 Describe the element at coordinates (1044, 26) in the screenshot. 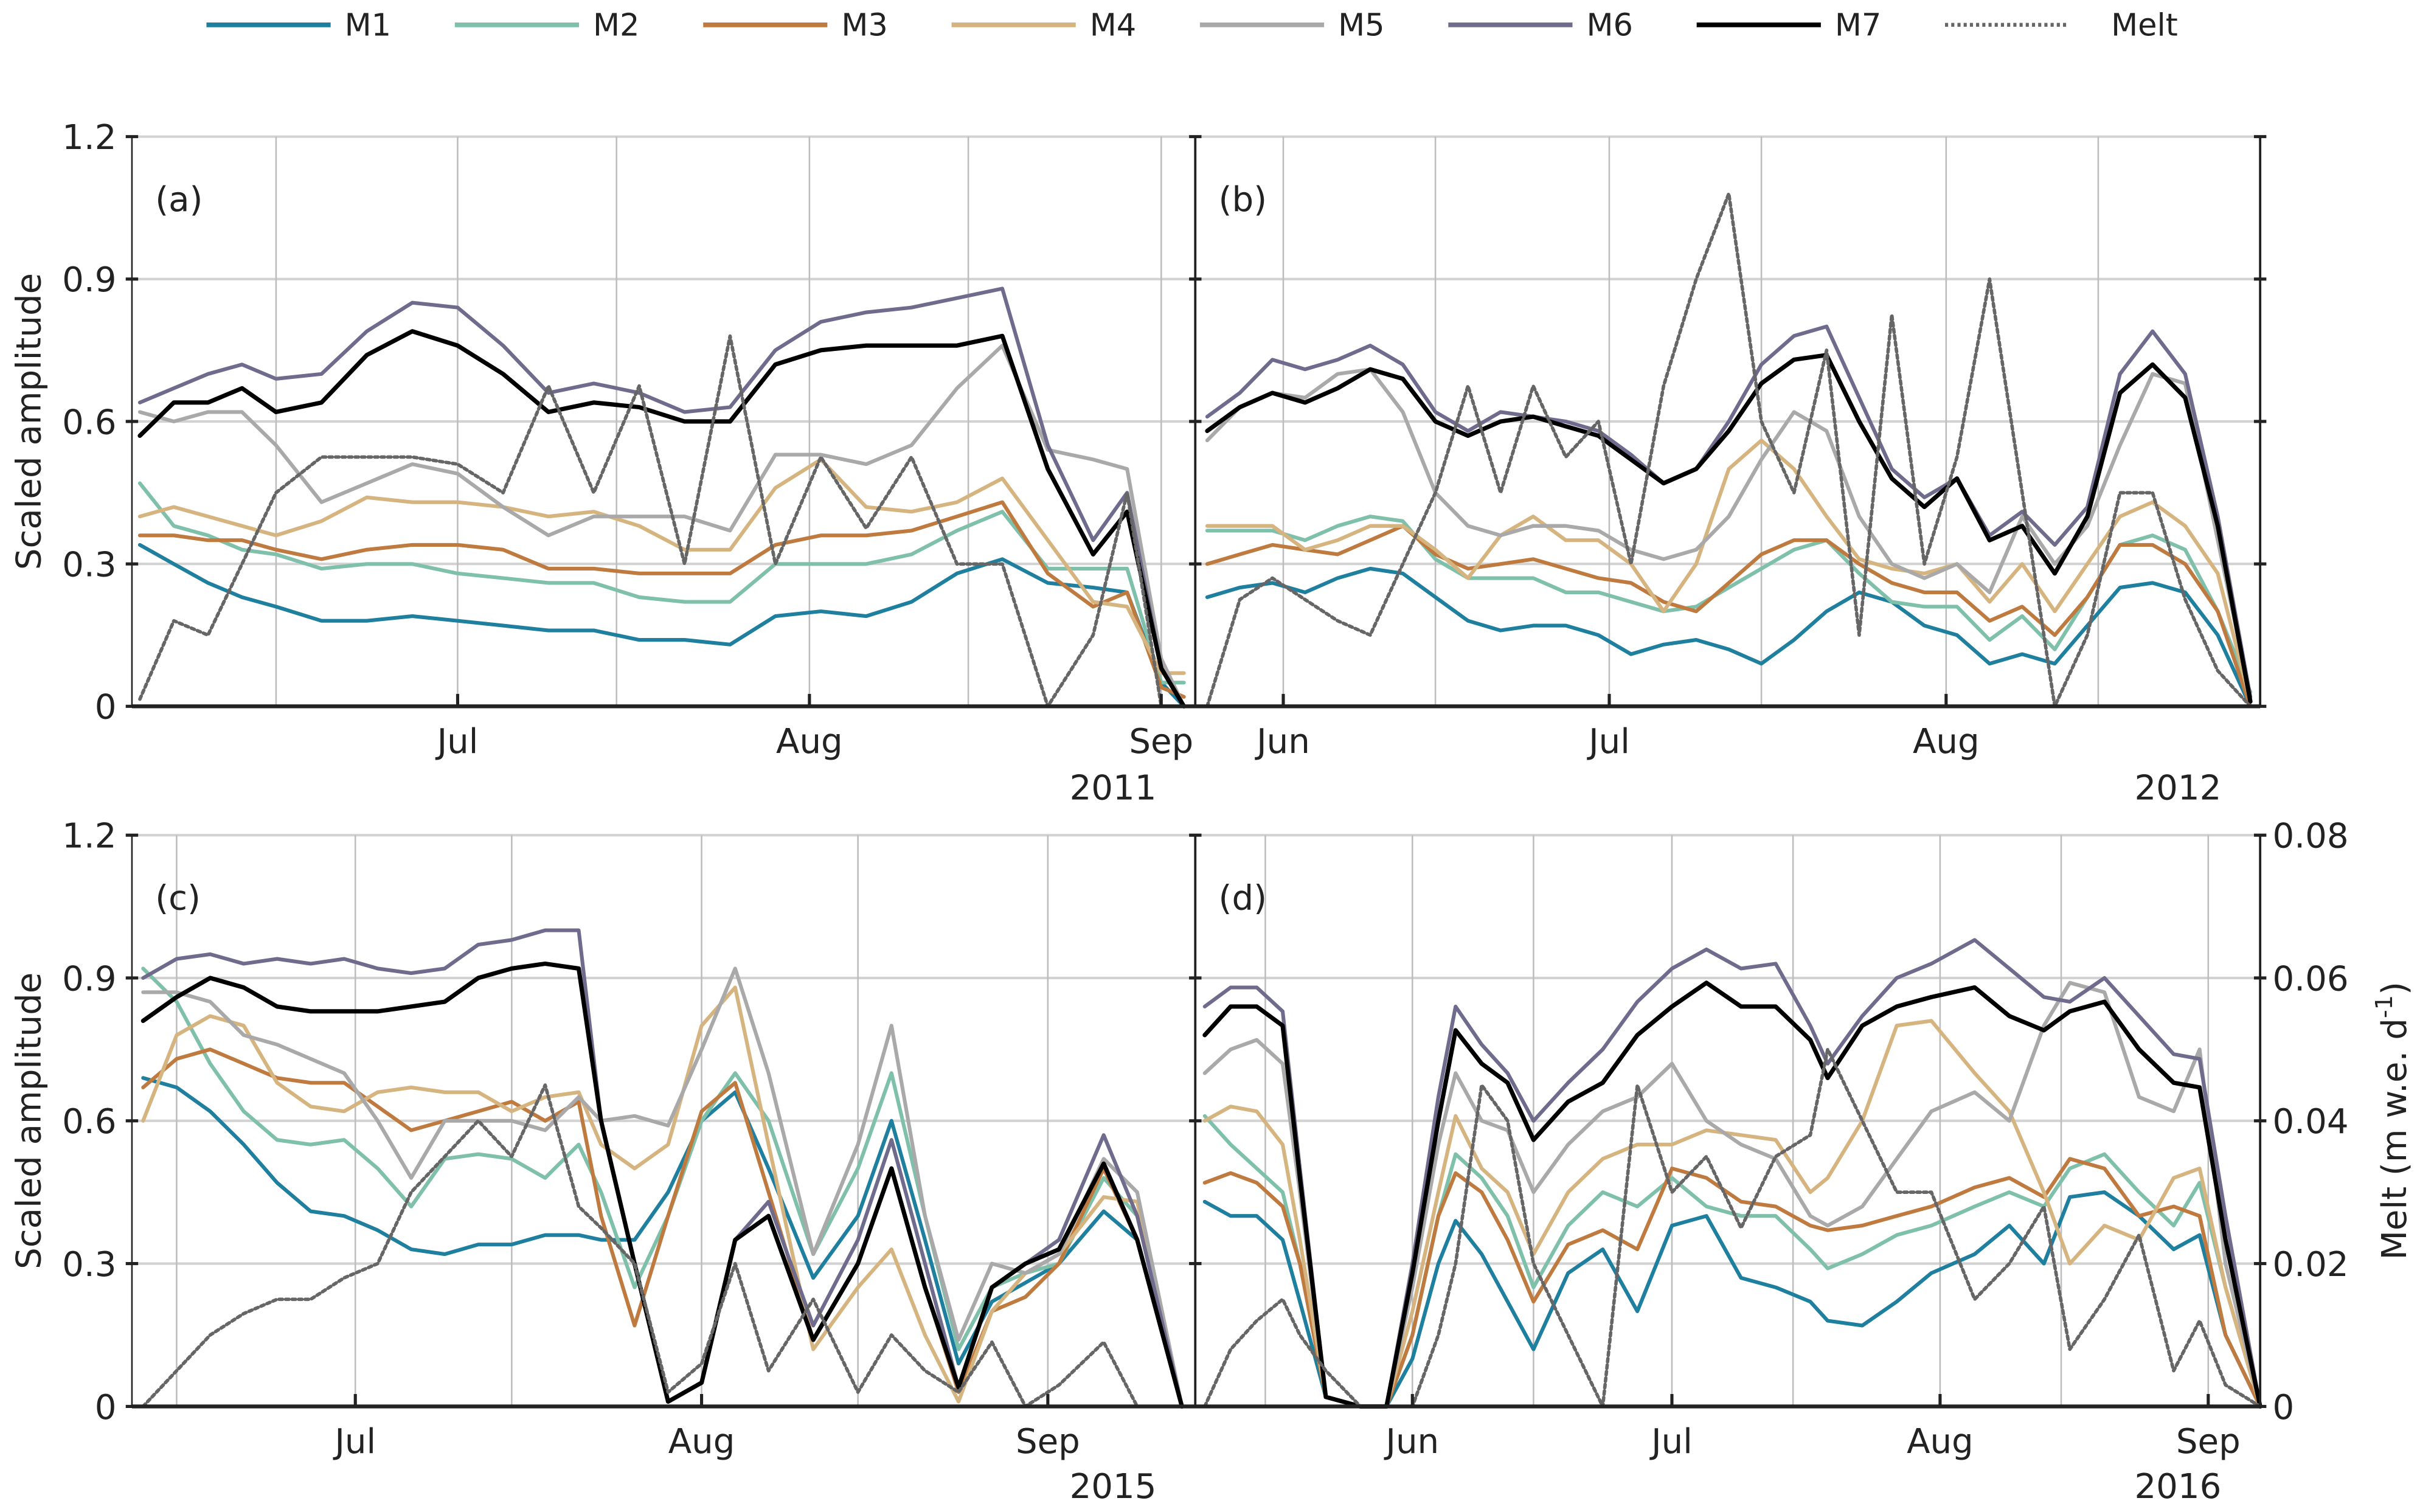

I see `legend-item-m4: M4` at that location.